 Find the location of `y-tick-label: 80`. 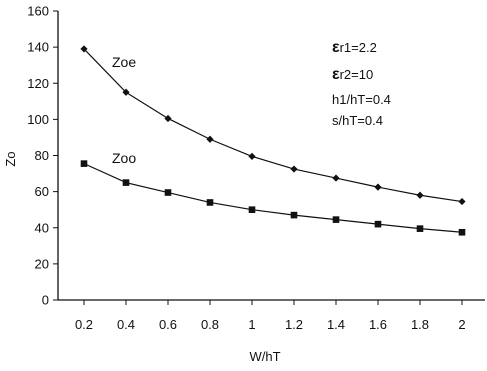

y-tick-label: 80 is located at coordinates (42, 155).